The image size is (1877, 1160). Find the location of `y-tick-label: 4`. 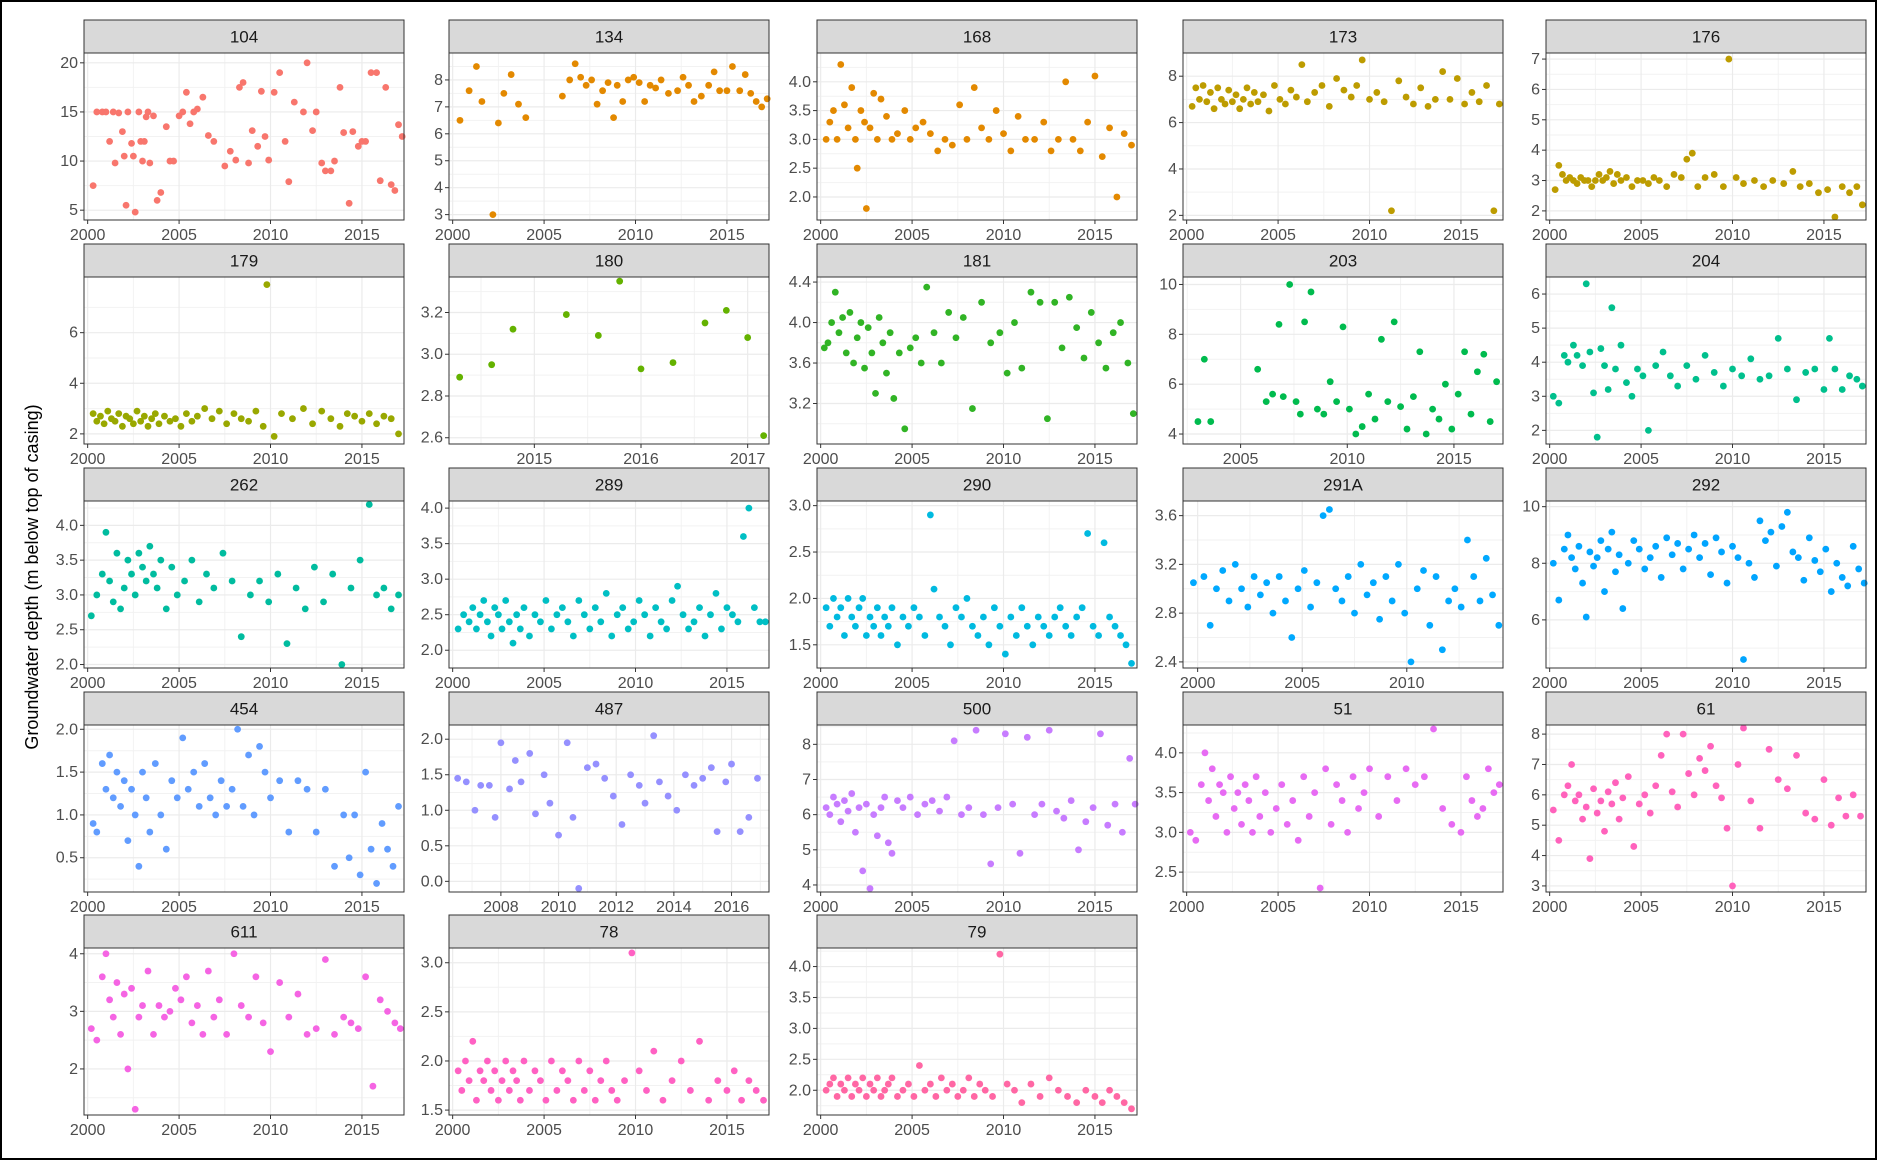

y-tick-label: 4 is located at coordinates (1172, 169).